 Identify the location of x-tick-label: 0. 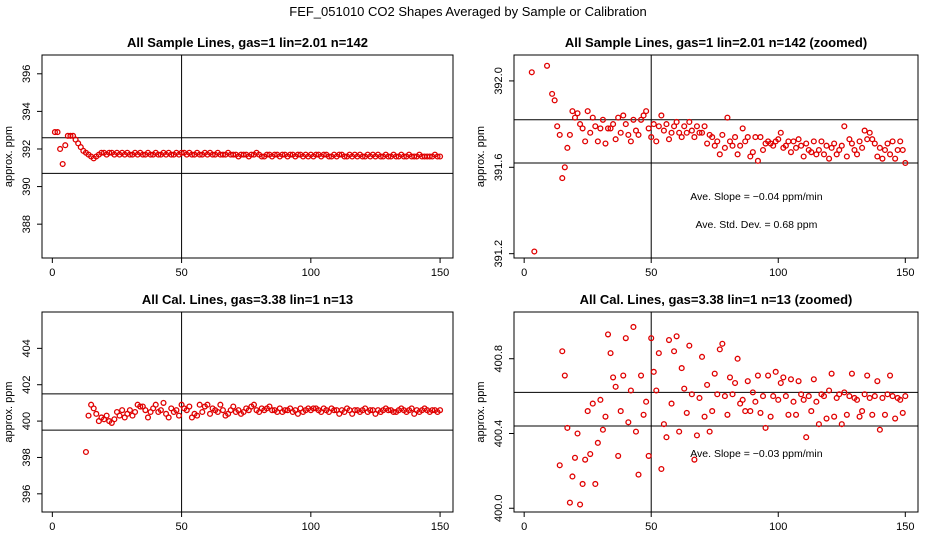
(52, 527).